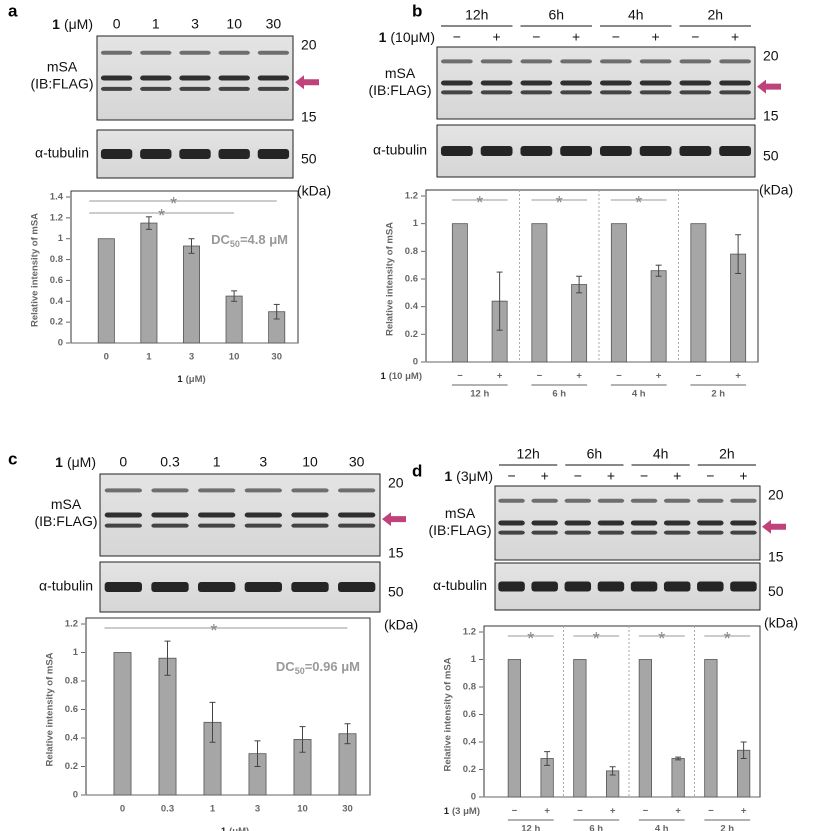 This screenshot has height=831, width=813. Describe the element at coordinates (400, 73) in the screenshot. I see `target-label: mSA` at that location.